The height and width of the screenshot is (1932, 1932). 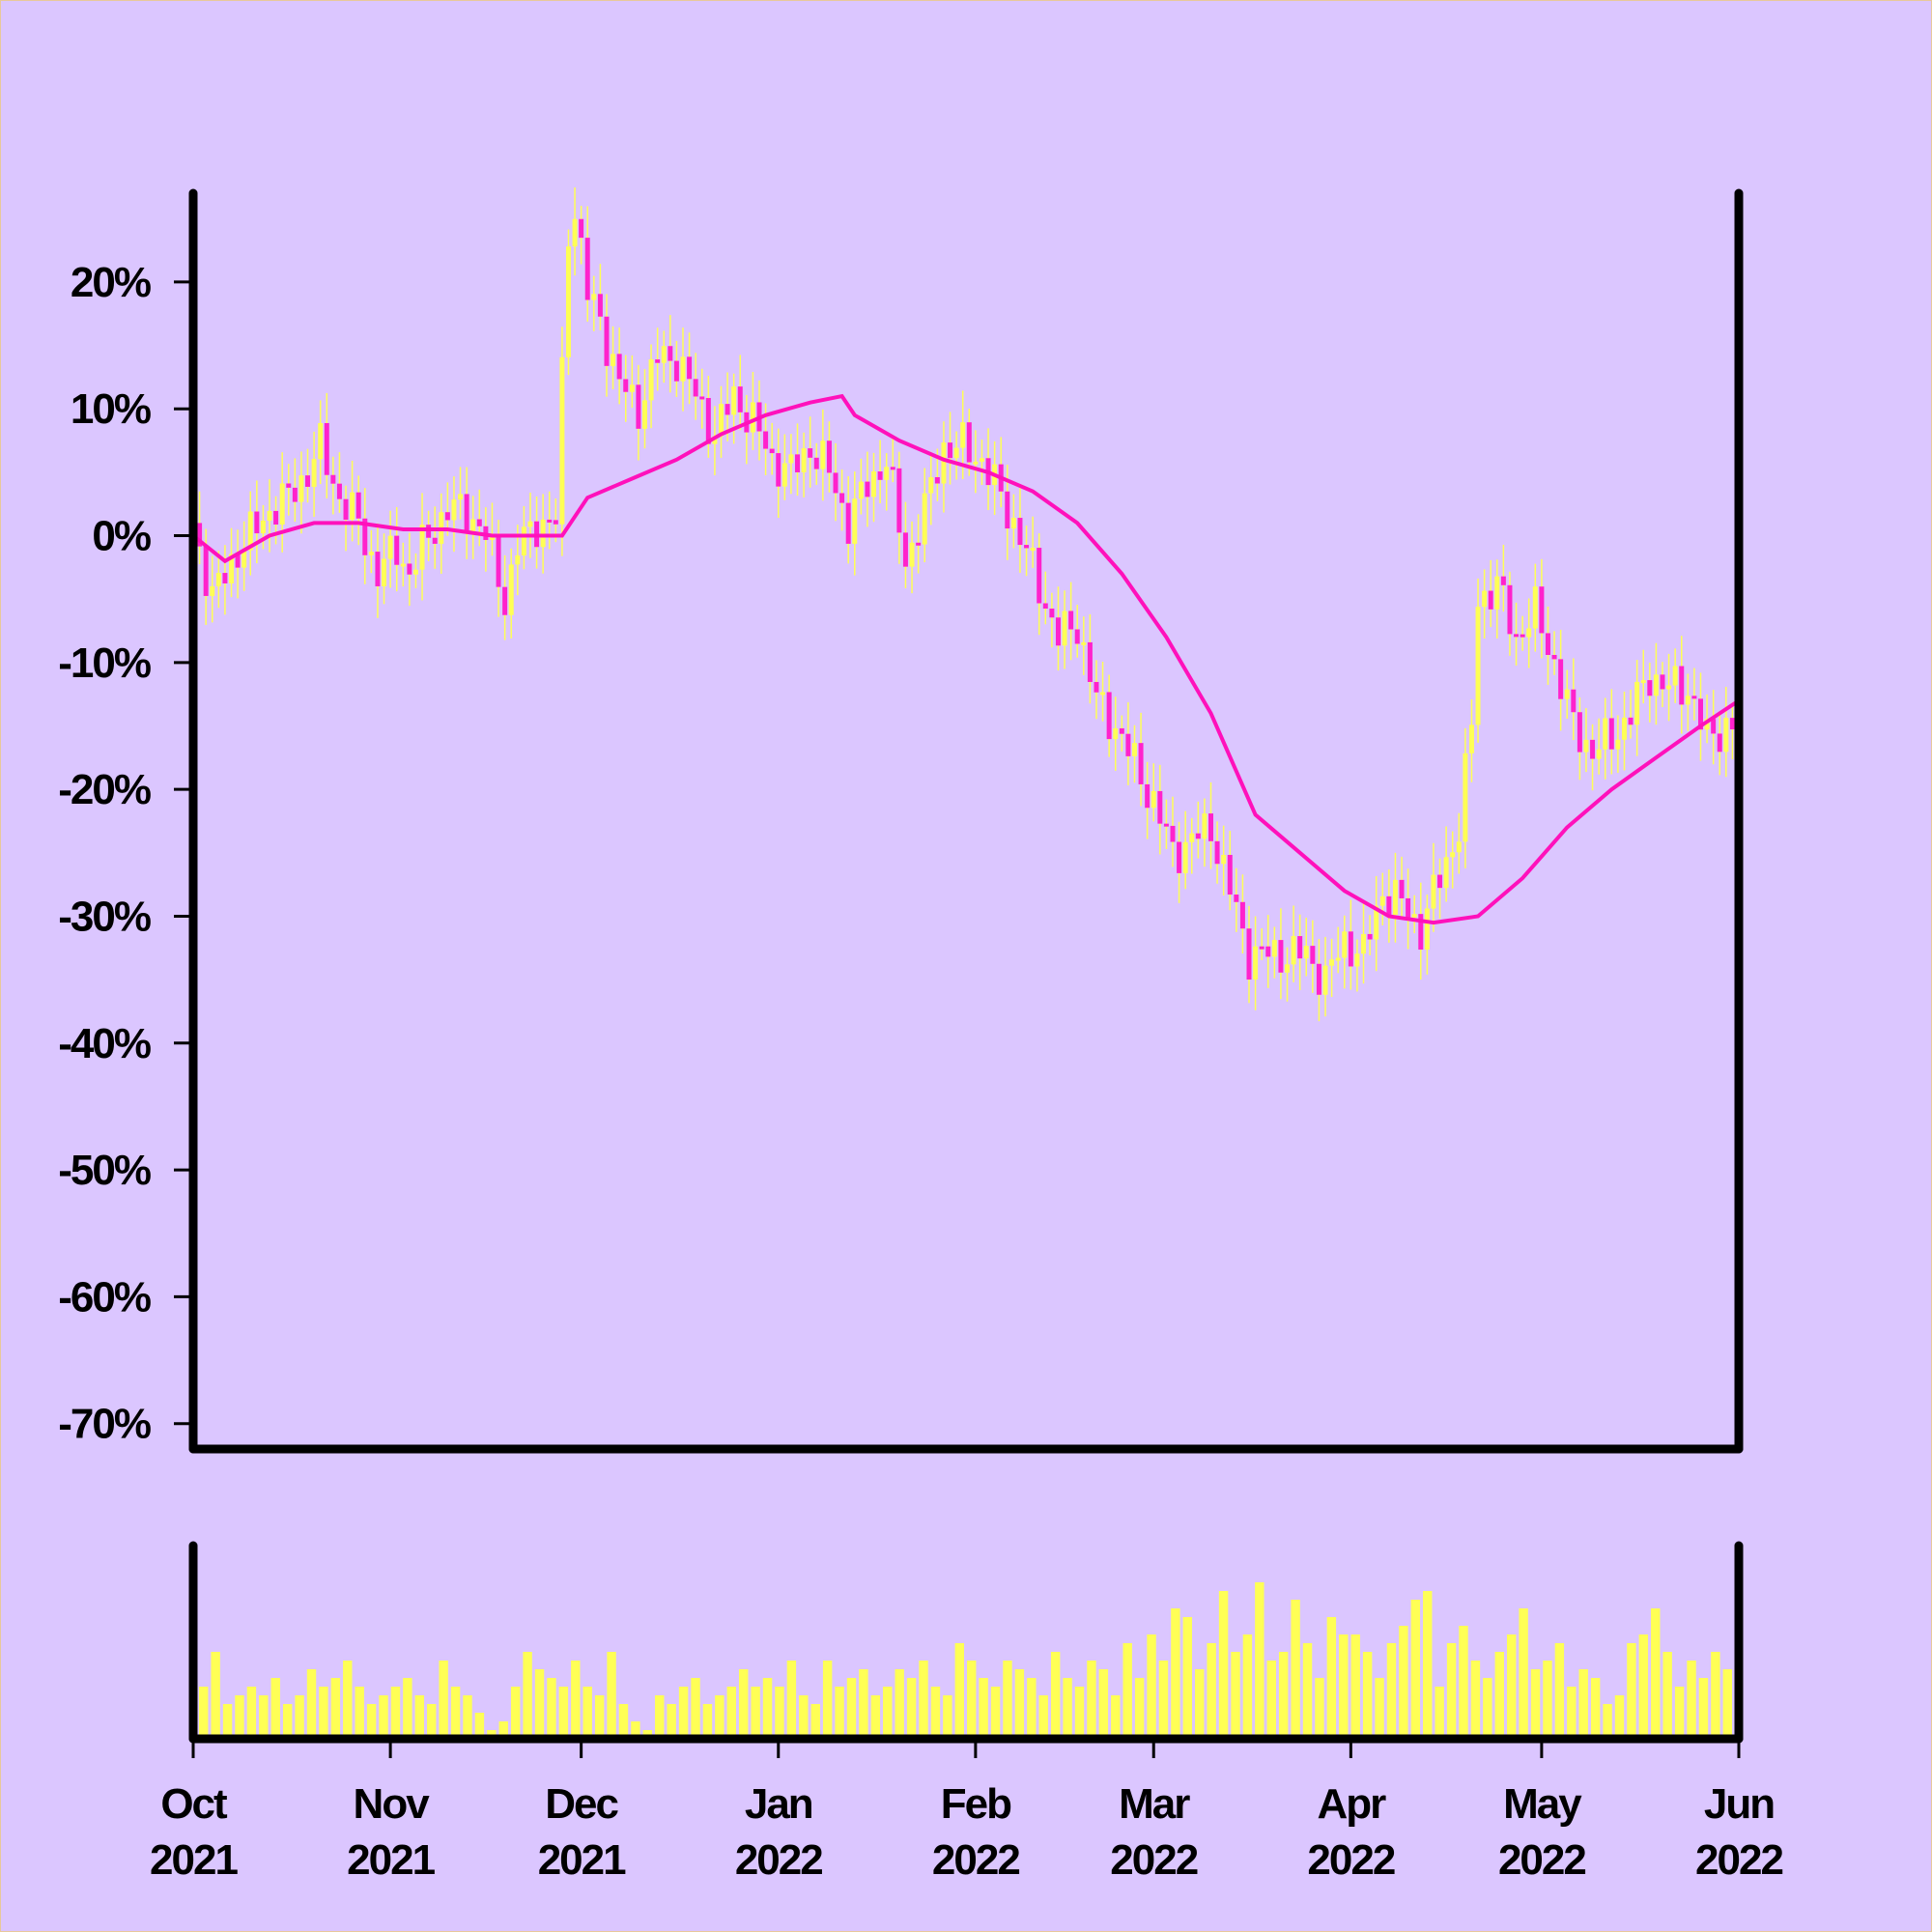 What do you see at coordinates (104, 1043) in the screenshot?
I see `y-tick-label: -40%` at bounding box center [104, 1043].